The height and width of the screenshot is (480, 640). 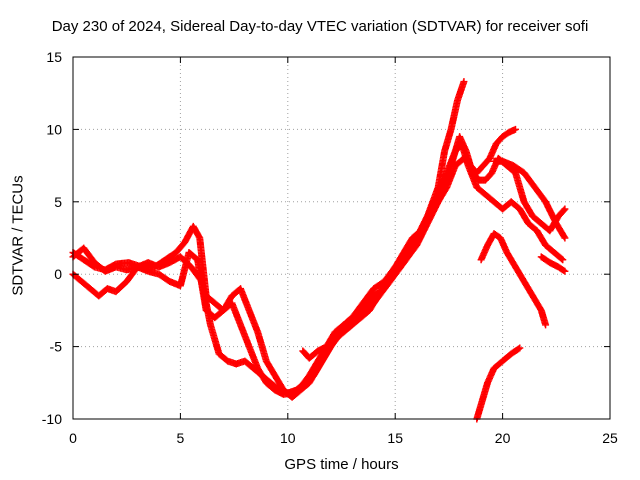 I want to click on y-tick-label: 10, so click(x=54, y=129).